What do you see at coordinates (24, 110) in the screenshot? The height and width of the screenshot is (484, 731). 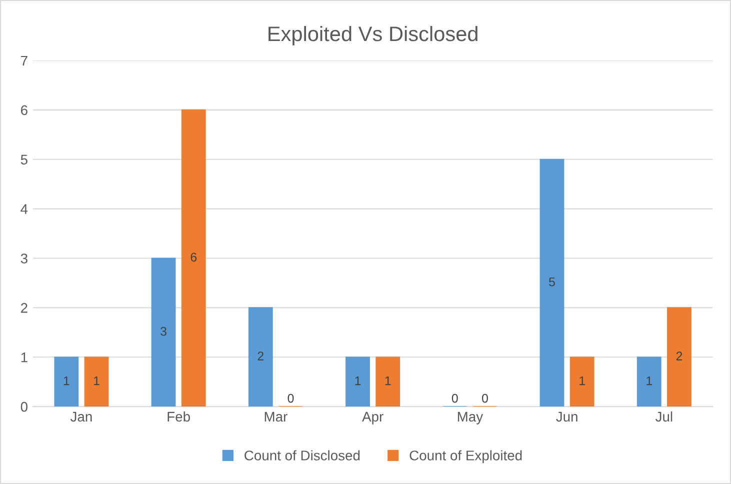 I see `y-tick-label: 6` at bounding box center [24, 110].